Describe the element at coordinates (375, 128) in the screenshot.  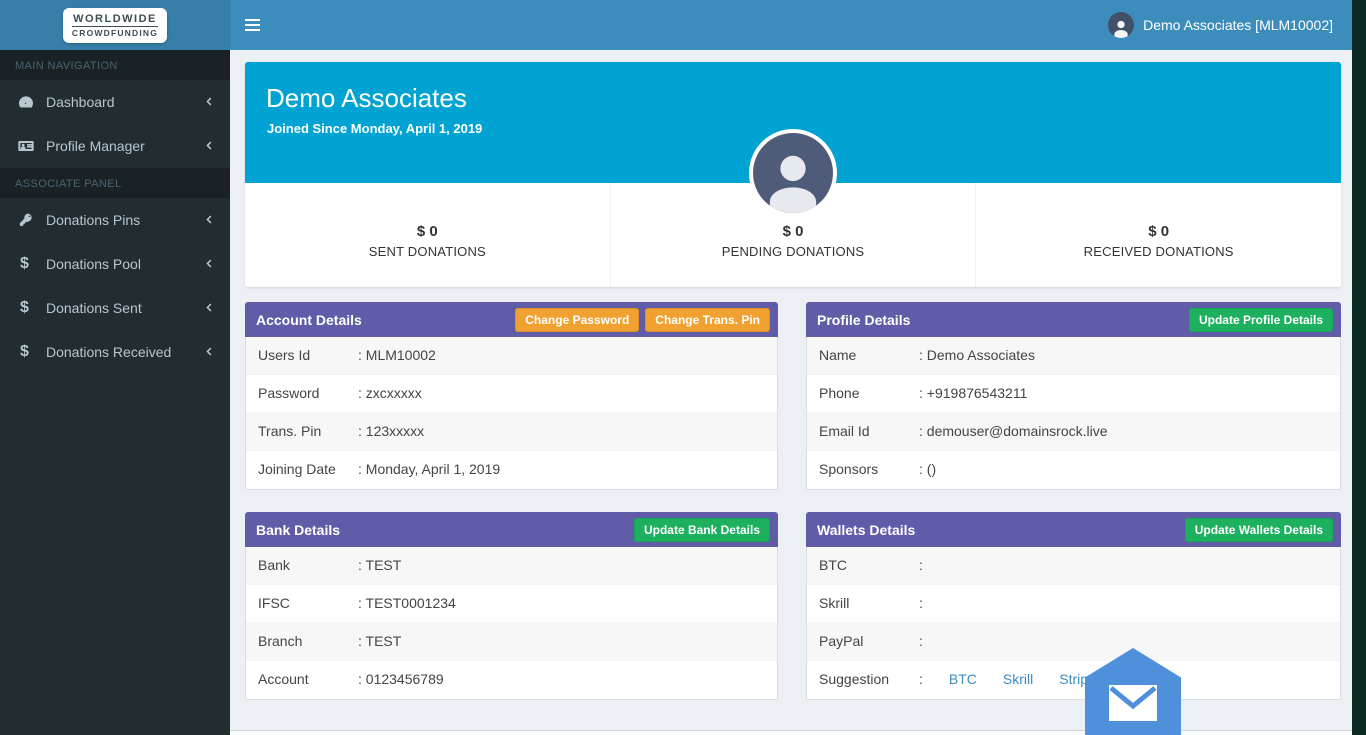
I see `joined-since-label: Joined Since Monday, April 1, 2019` at that location.